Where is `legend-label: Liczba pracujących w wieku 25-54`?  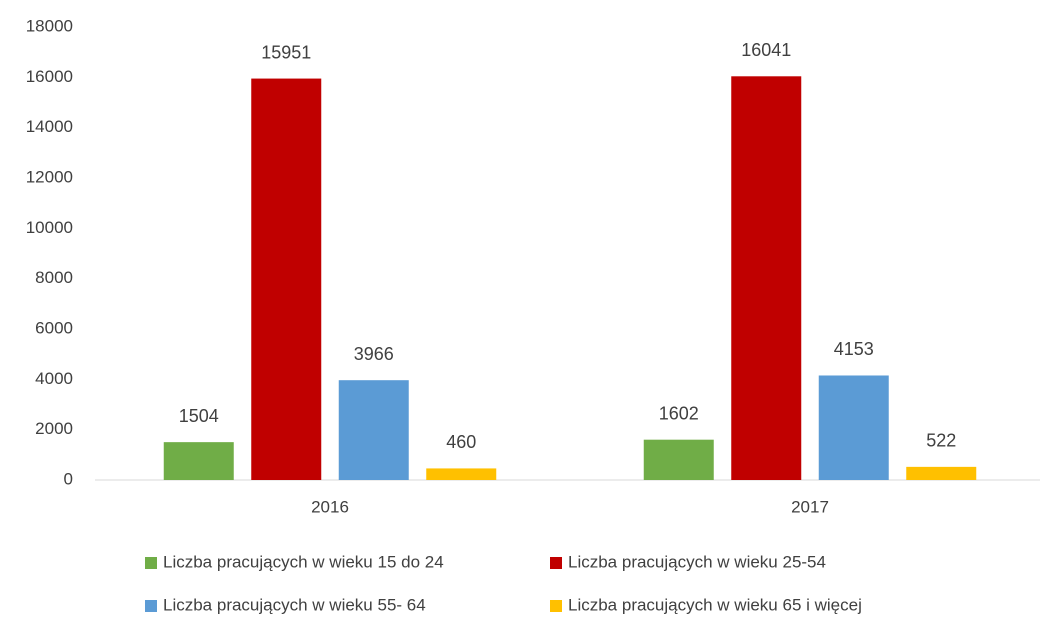
legend-label: Liczba pracujących w wieku 25-54 is located at coordinates (697, 561).